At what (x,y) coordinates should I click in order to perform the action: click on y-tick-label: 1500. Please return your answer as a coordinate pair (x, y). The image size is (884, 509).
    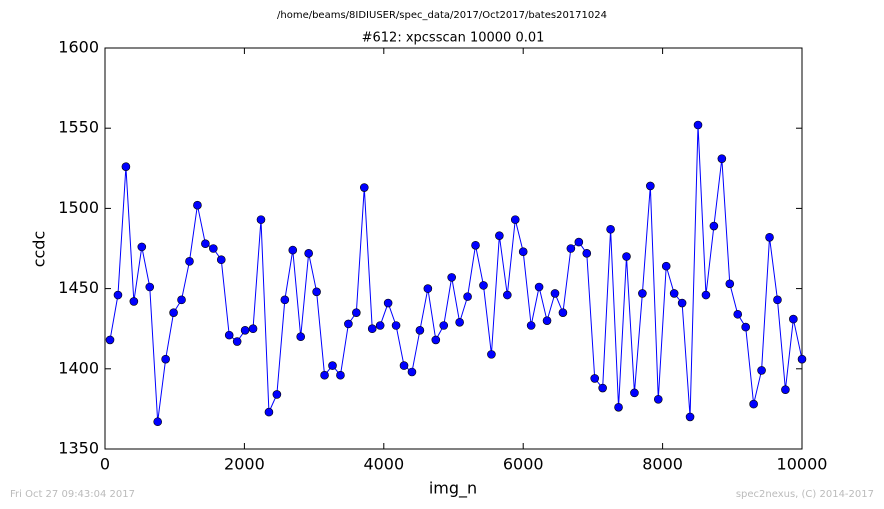
    Looking at the image, I should click on (78, 207).